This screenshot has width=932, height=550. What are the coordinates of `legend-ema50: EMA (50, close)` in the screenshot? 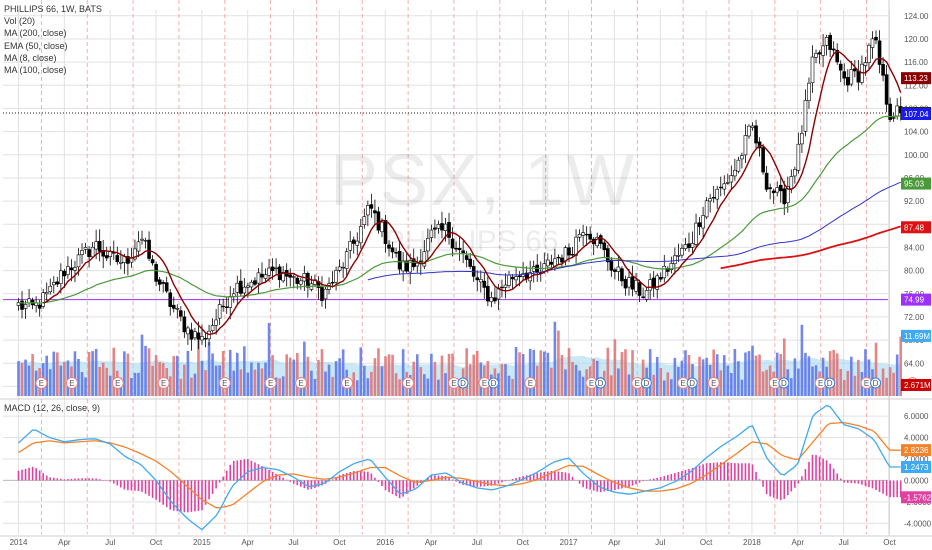 It's located at (36, 45).